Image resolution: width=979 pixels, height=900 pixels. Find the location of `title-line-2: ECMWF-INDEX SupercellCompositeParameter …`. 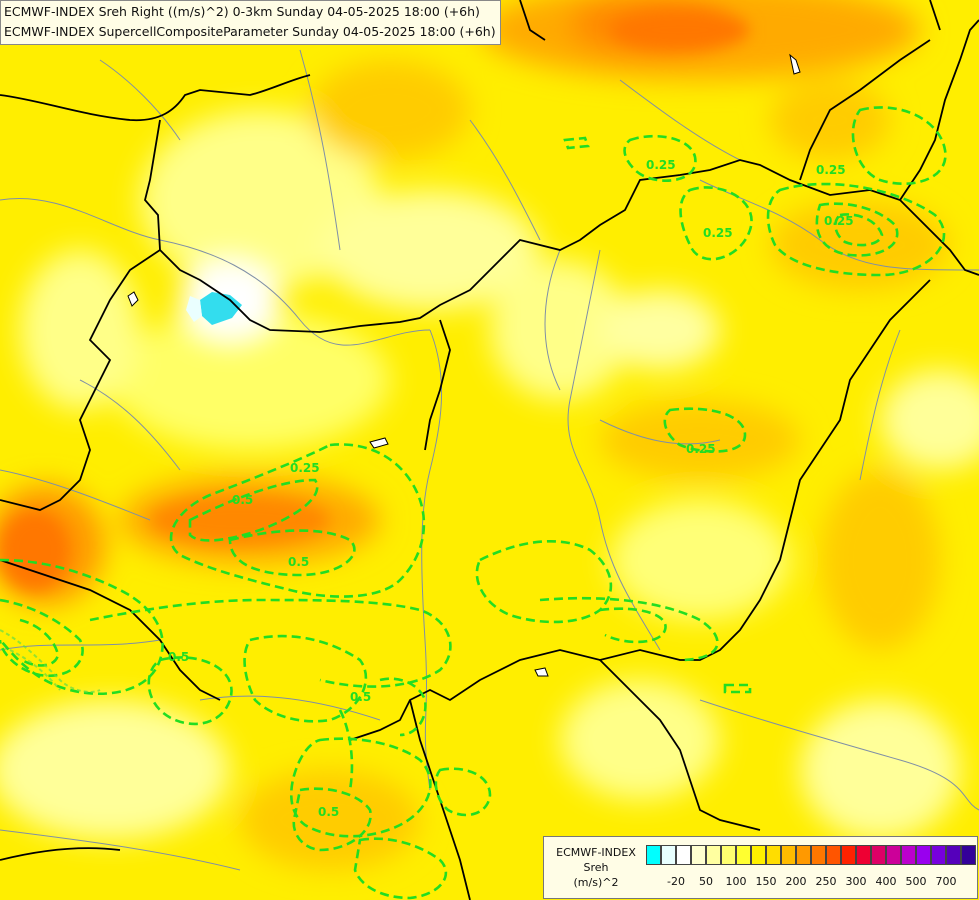

title-line-2: ECMWF-INDEX SupercellCompositeParameter … is located at coordinates (250, 31).